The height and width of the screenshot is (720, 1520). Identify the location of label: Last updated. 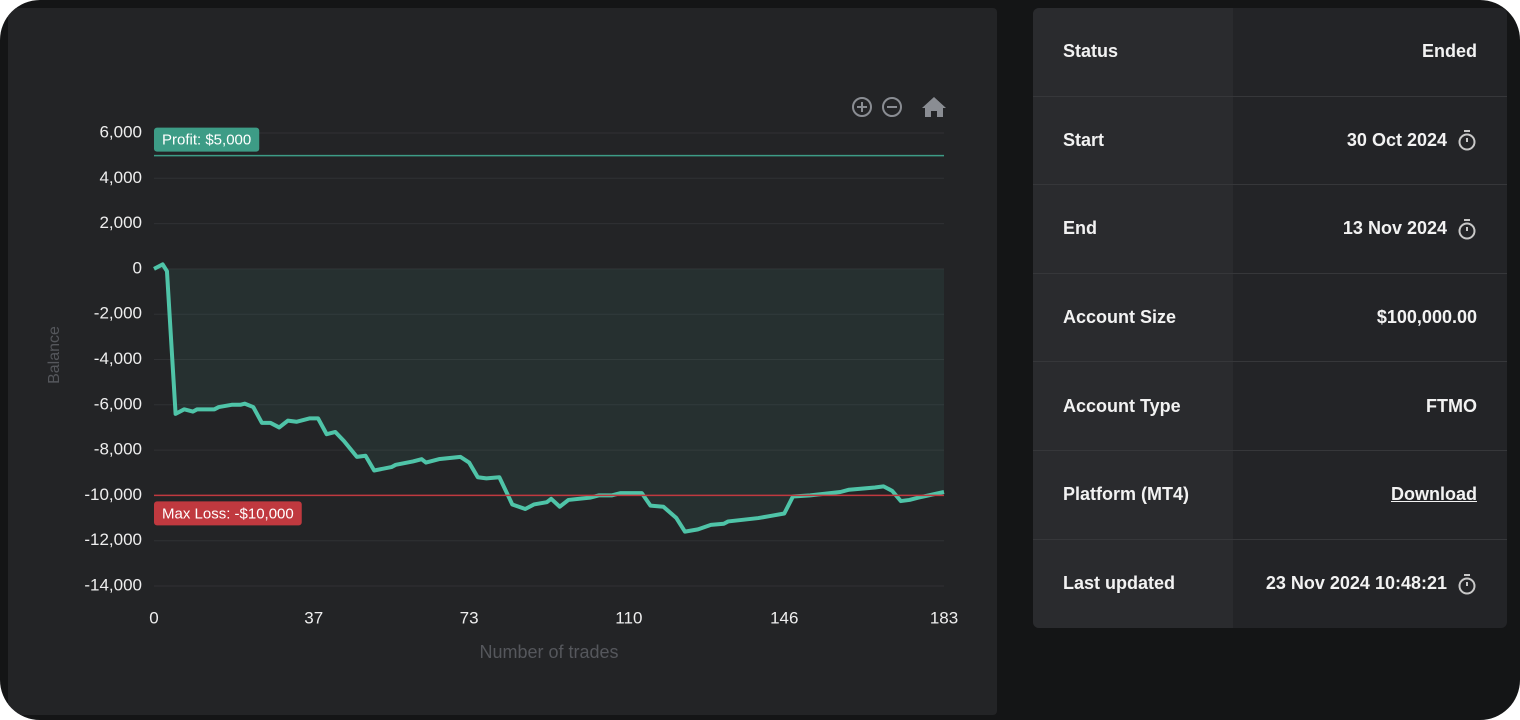
(1133, 583).